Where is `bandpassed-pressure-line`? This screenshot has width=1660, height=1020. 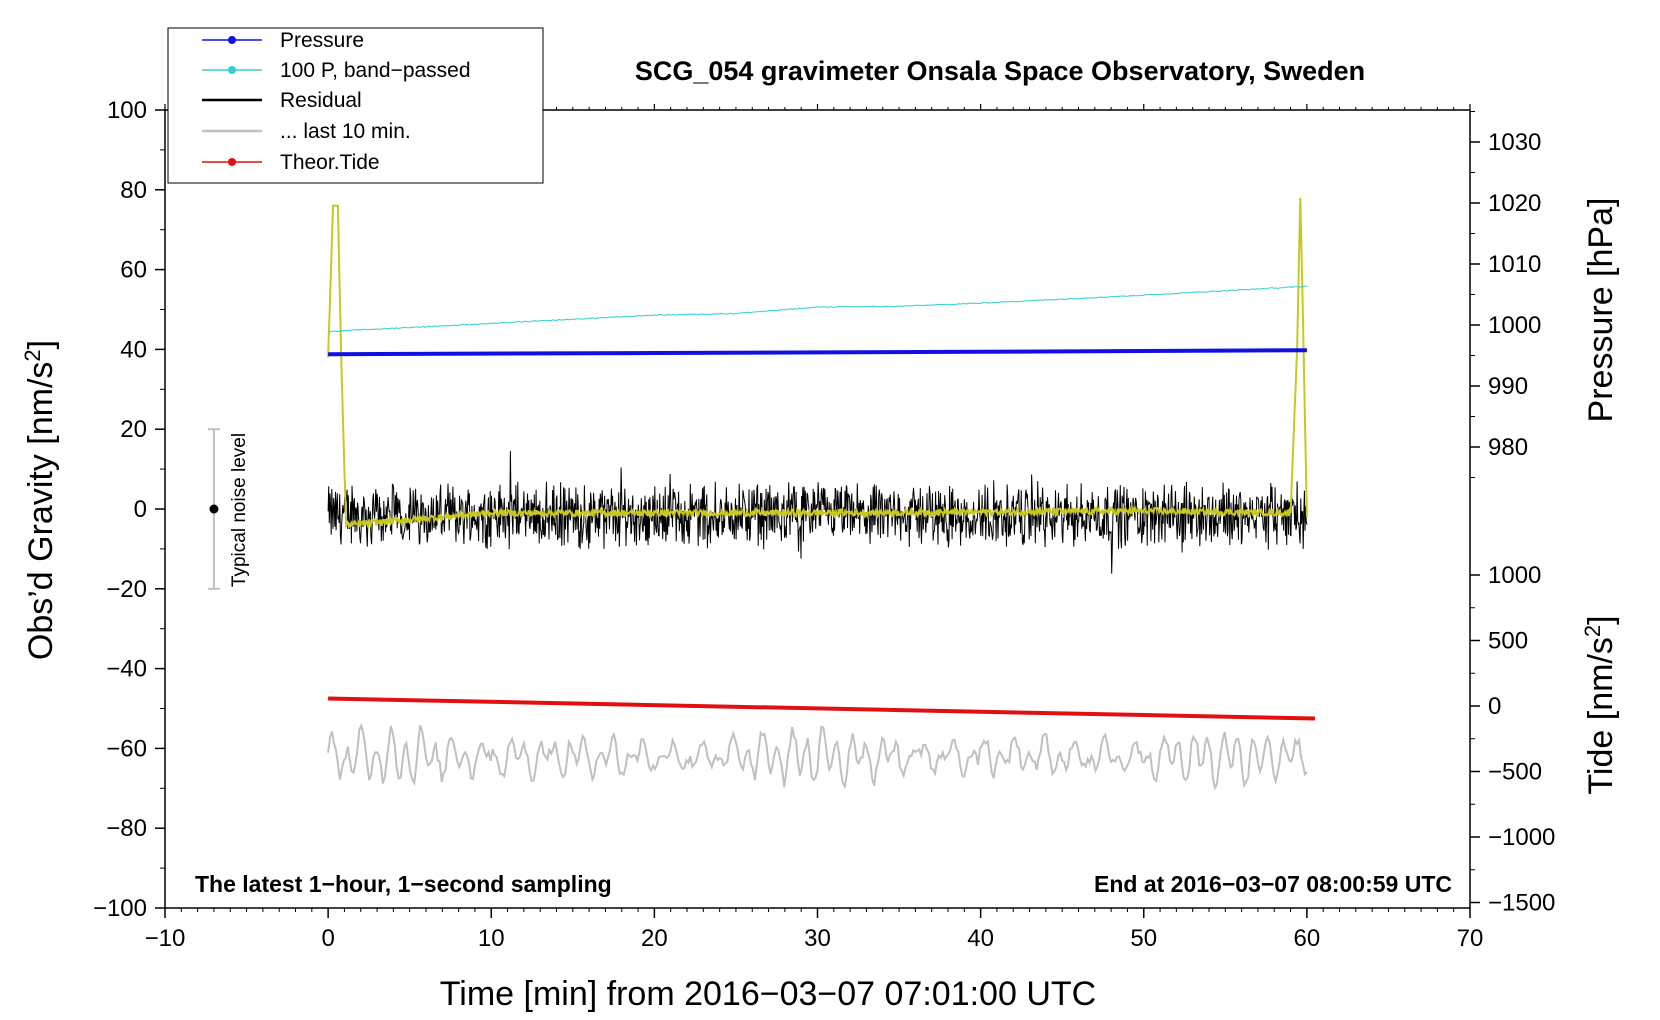
bandpassed-pressure-line is located at coordinates (817, 309).